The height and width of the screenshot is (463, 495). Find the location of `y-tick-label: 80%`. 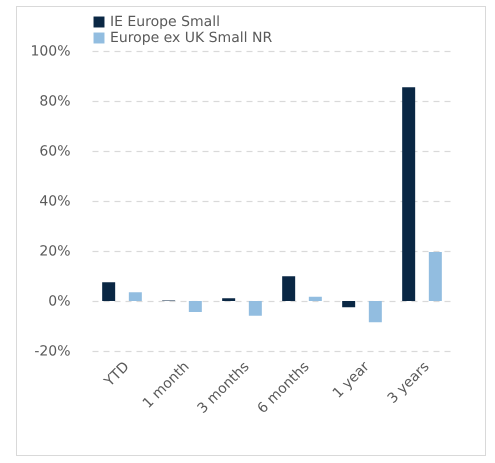

y-tick-label: 80% is located at coordinates (54, 102).